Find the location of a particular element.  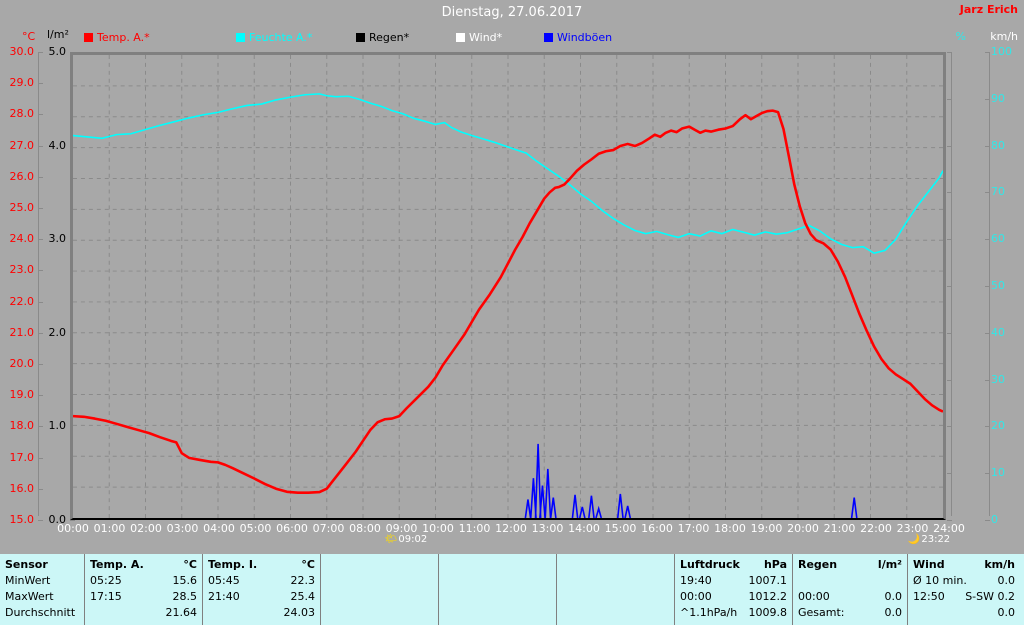

legend-label: Temp. A.* is located at coordinates (123, 37).